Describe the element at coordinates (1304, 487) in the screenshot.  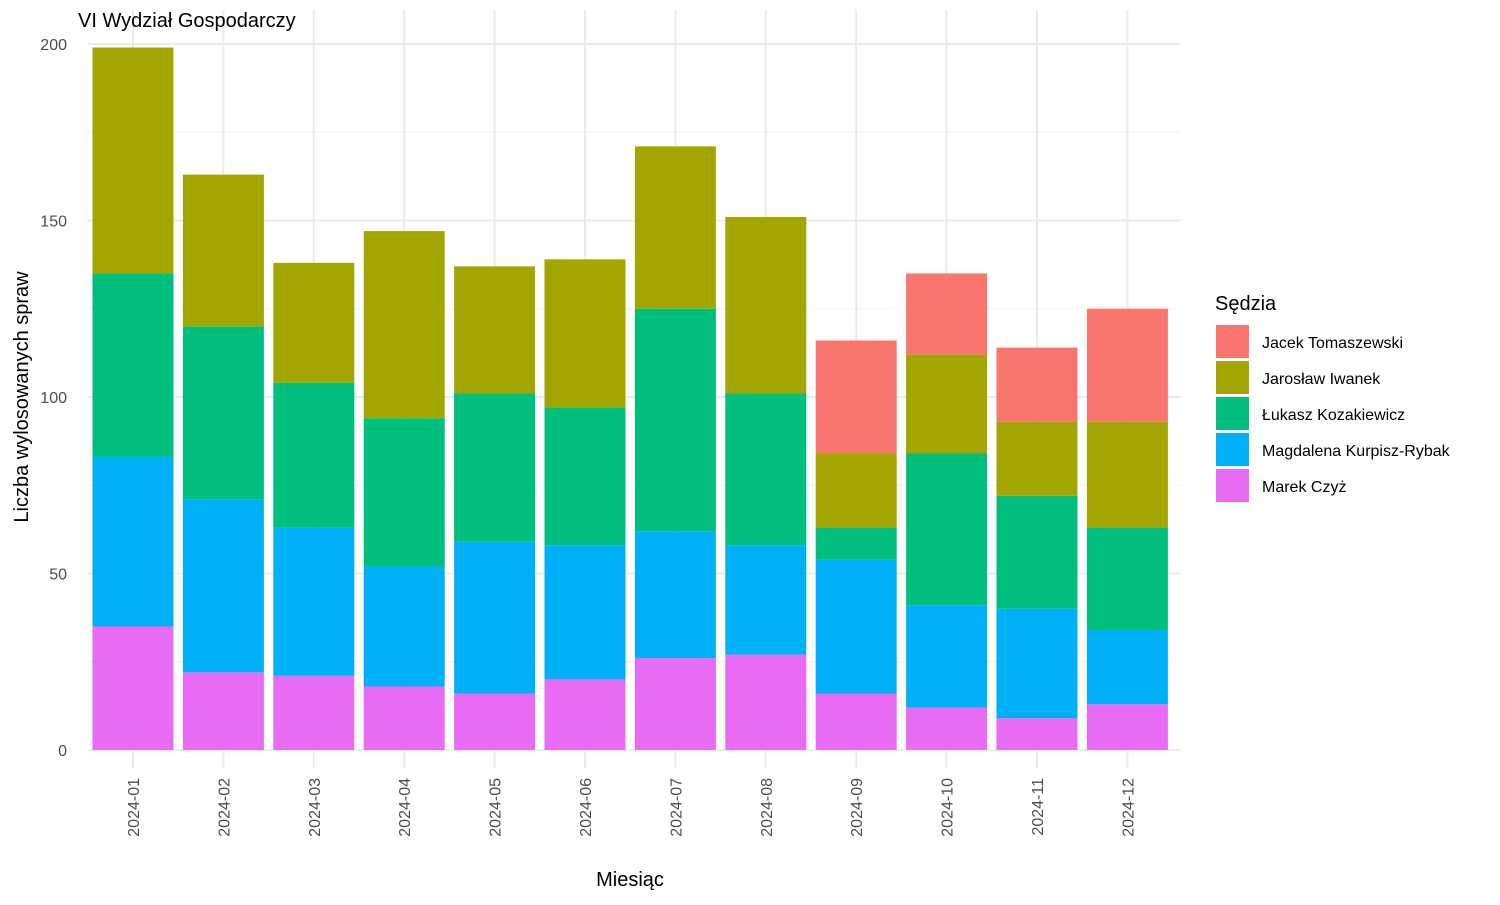
I see `legend-label: Marek Czyż` at that location.